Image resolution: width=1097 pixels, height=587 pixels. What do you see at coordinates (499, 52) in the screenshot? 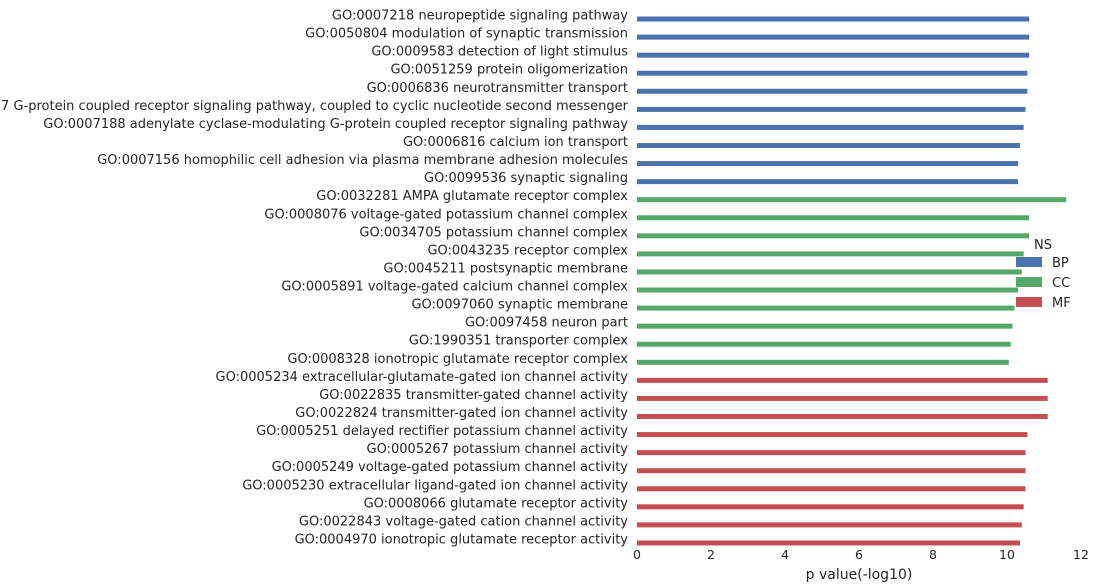
I see `y-tick-label: GO:0009583 detection of light stimulus` at bounding box center [499, 52].